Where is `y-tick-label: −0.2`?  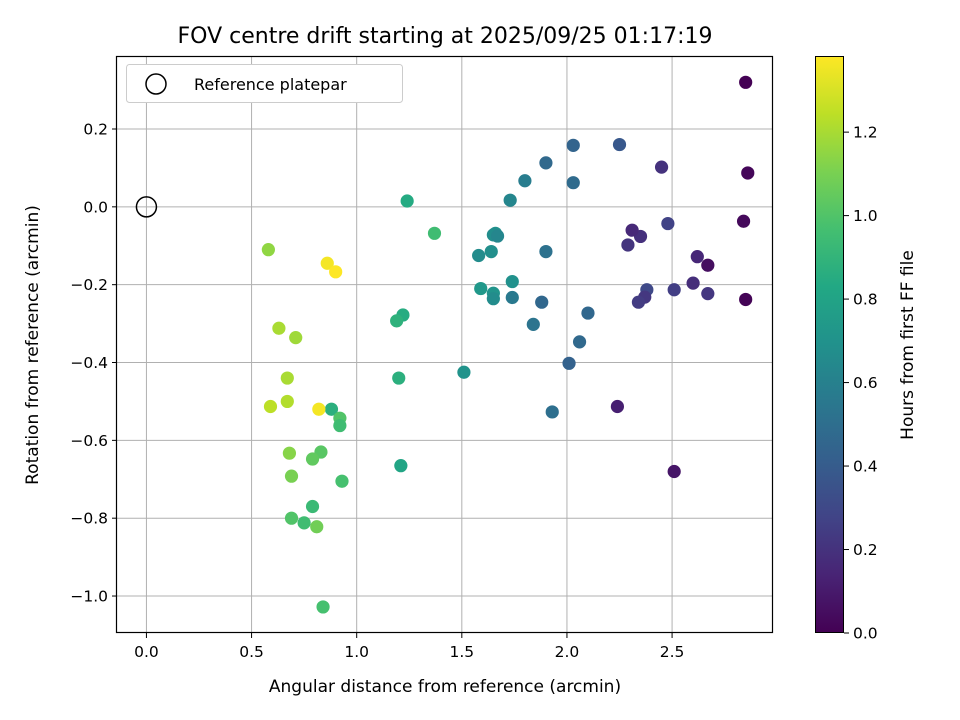
y-tick-label: −0.2 is located at coordinates (89, 285).